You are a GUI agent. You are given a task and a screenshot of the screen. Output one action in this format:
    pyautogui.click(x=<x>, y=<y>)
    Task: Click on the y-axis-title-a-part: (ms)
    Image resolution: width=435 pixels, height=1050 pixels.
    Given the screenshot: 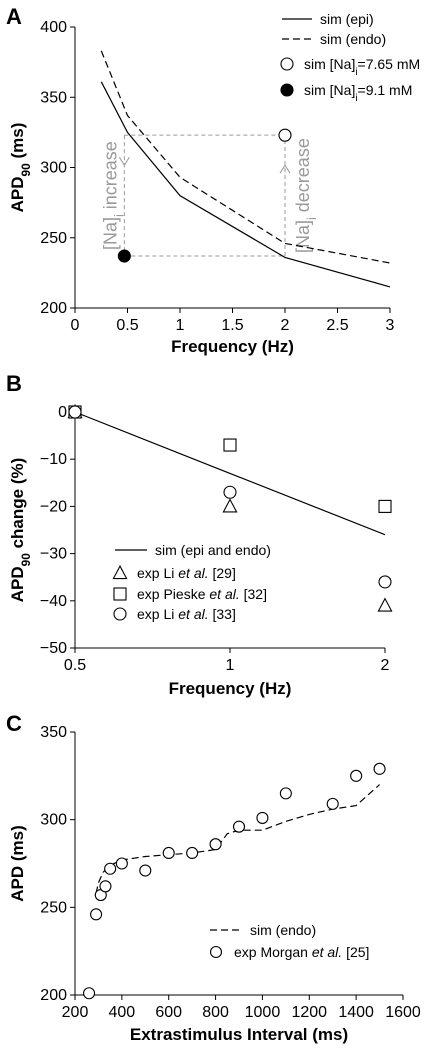 What is the action you would take?
    pyautogui.click(x=17, y=143)
    